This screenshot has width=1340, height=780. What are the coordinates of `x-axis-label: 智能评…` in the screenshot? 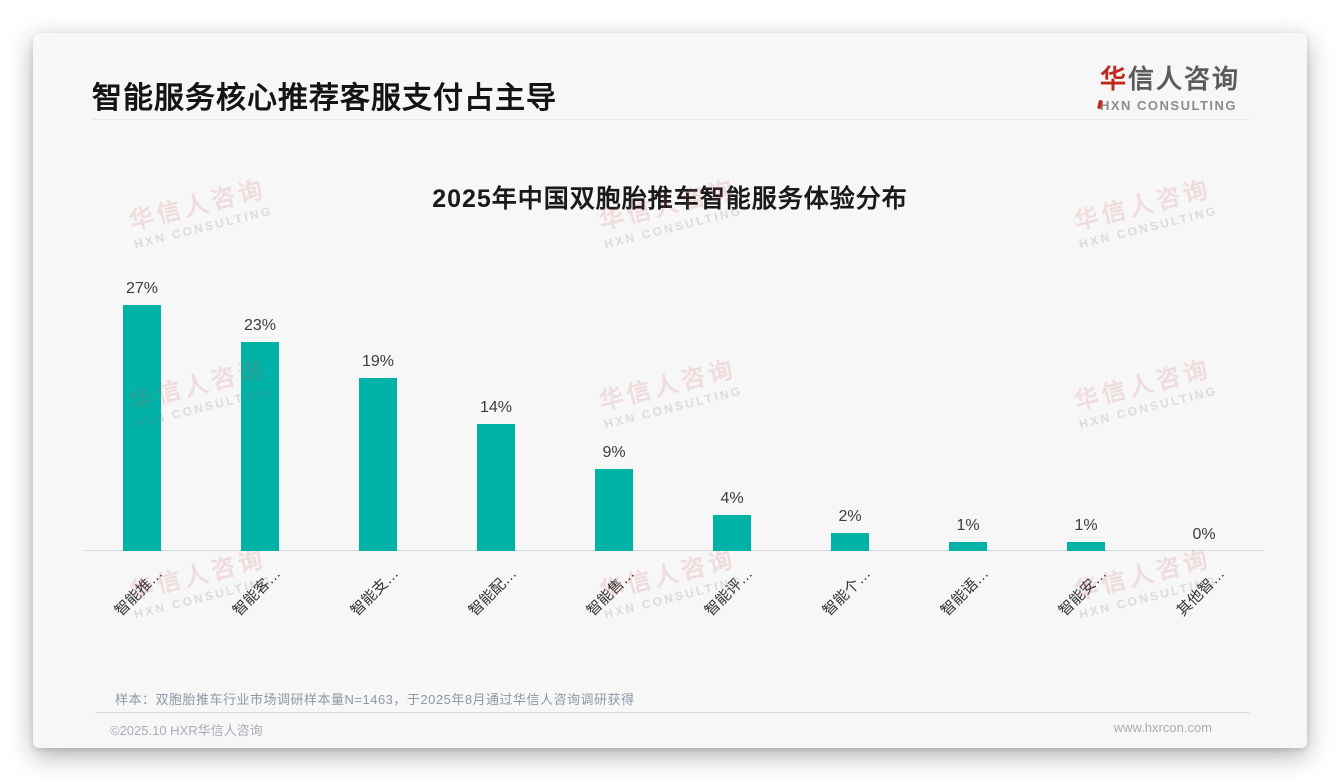 It's located at (729, 592).